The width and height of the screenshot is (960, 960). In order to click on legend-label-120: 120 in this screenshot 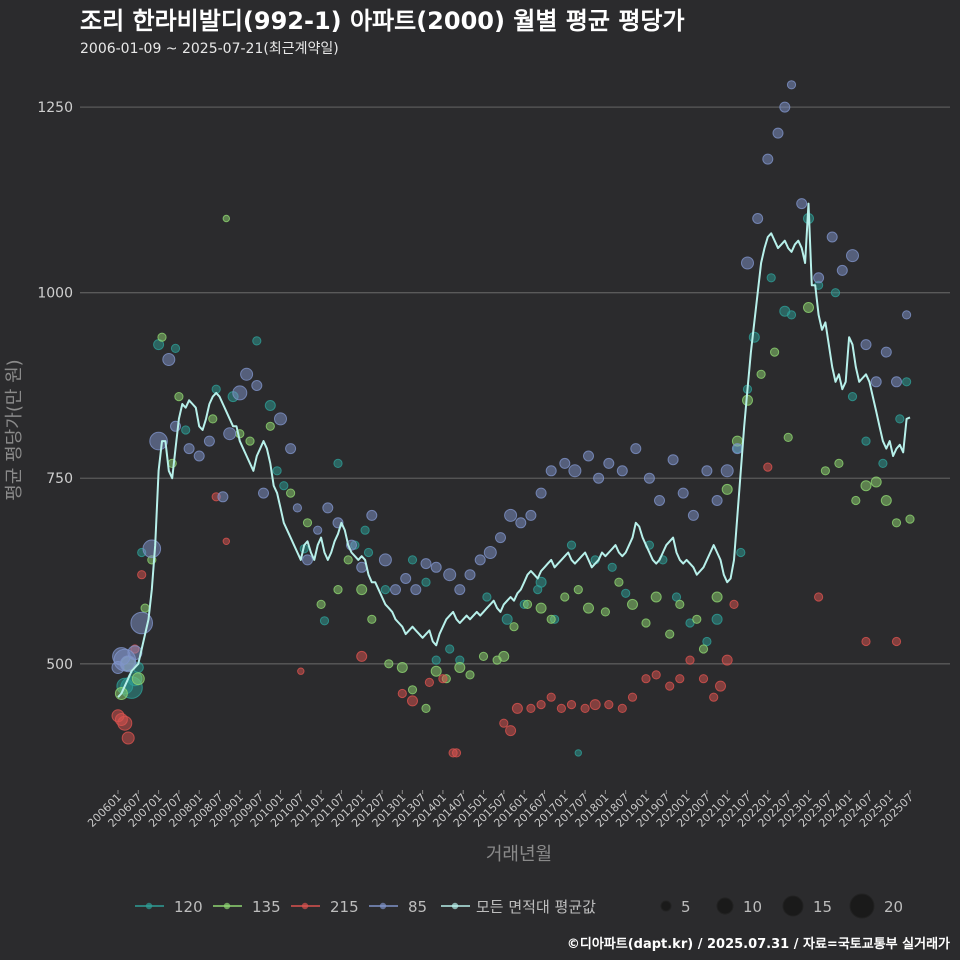, I will do `click(188, 907)`.